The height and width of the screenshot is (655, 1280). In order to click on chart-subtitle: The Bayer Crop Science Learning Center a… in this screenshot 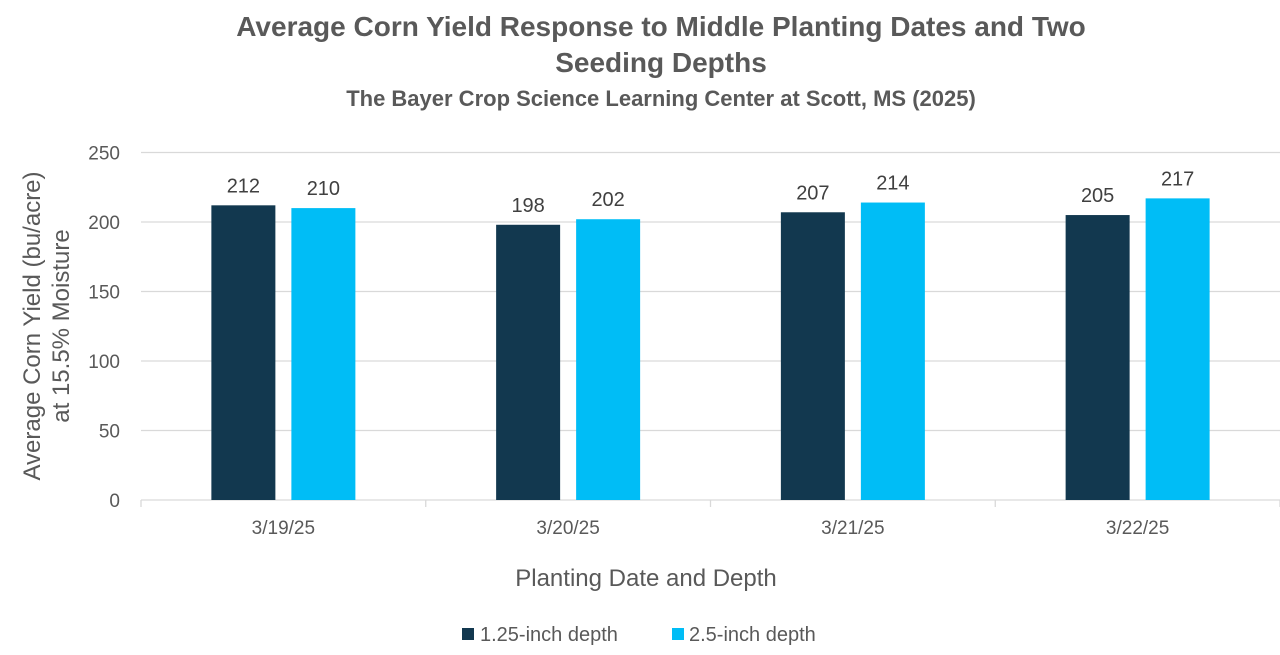, I will do `click(661, 98)`.